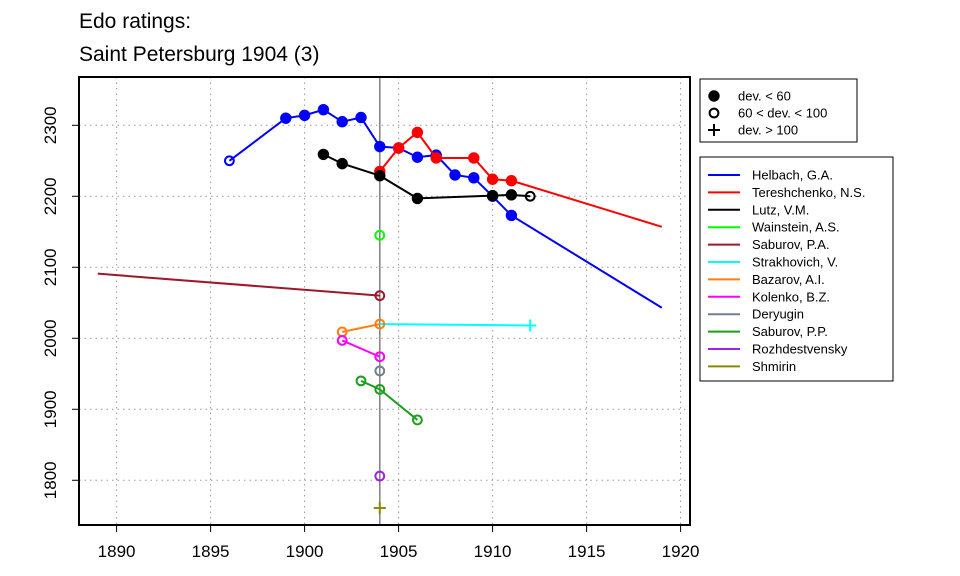 Image resolution: width=960 pixels, height=576 pixels. I want to click on legend-entry-label: Strakhovich, V., so click(795, 262).